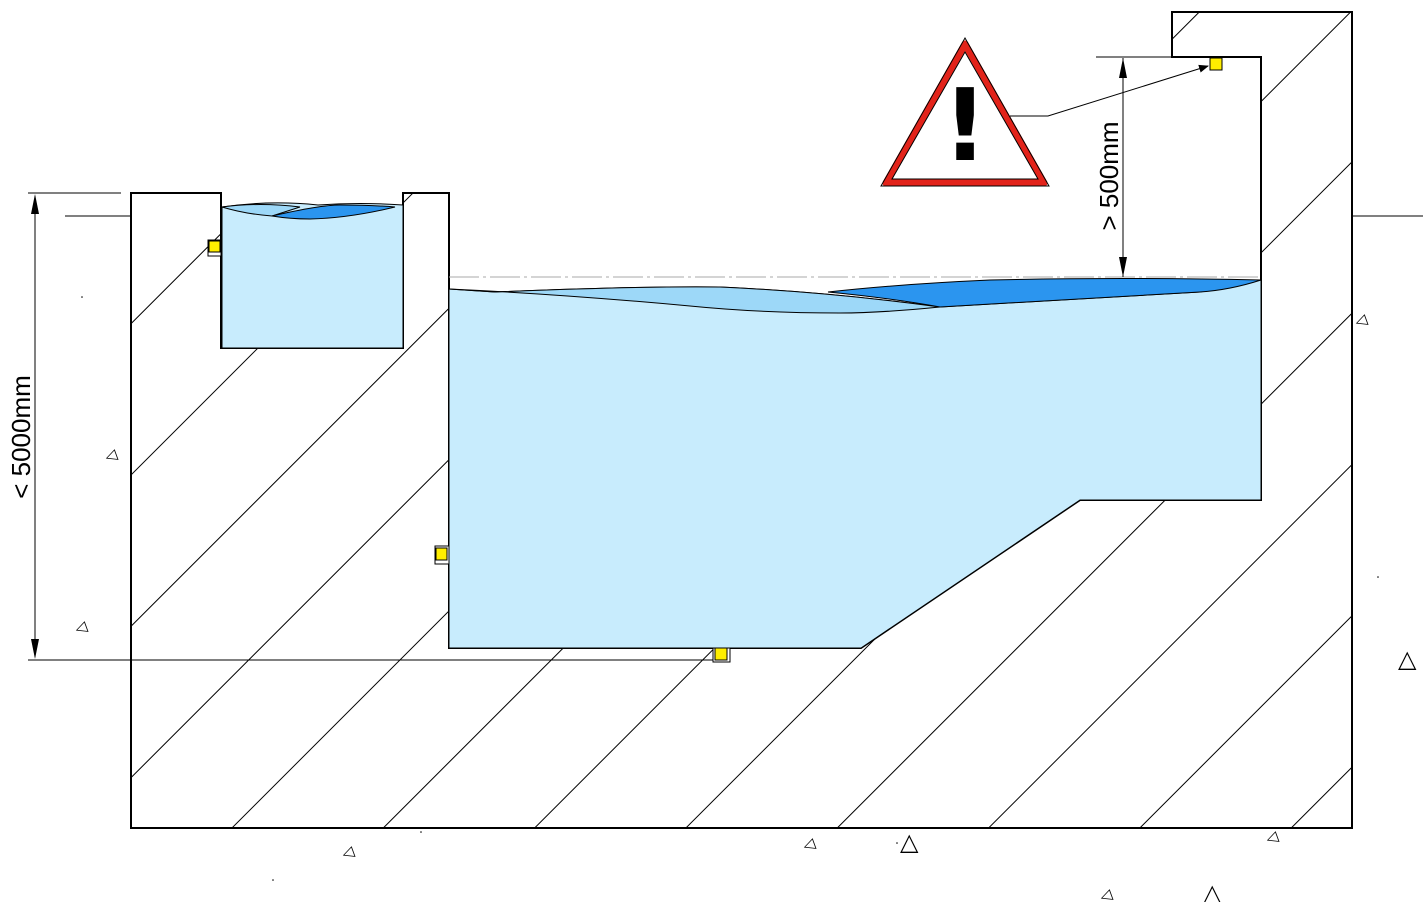 Image resolution: width=1423 pixels, height=902 pixels. What do you see at coordinates (333, 212) in the screenshot?
I see `small-tank-wave-dark` at bounding box center [333, 212].